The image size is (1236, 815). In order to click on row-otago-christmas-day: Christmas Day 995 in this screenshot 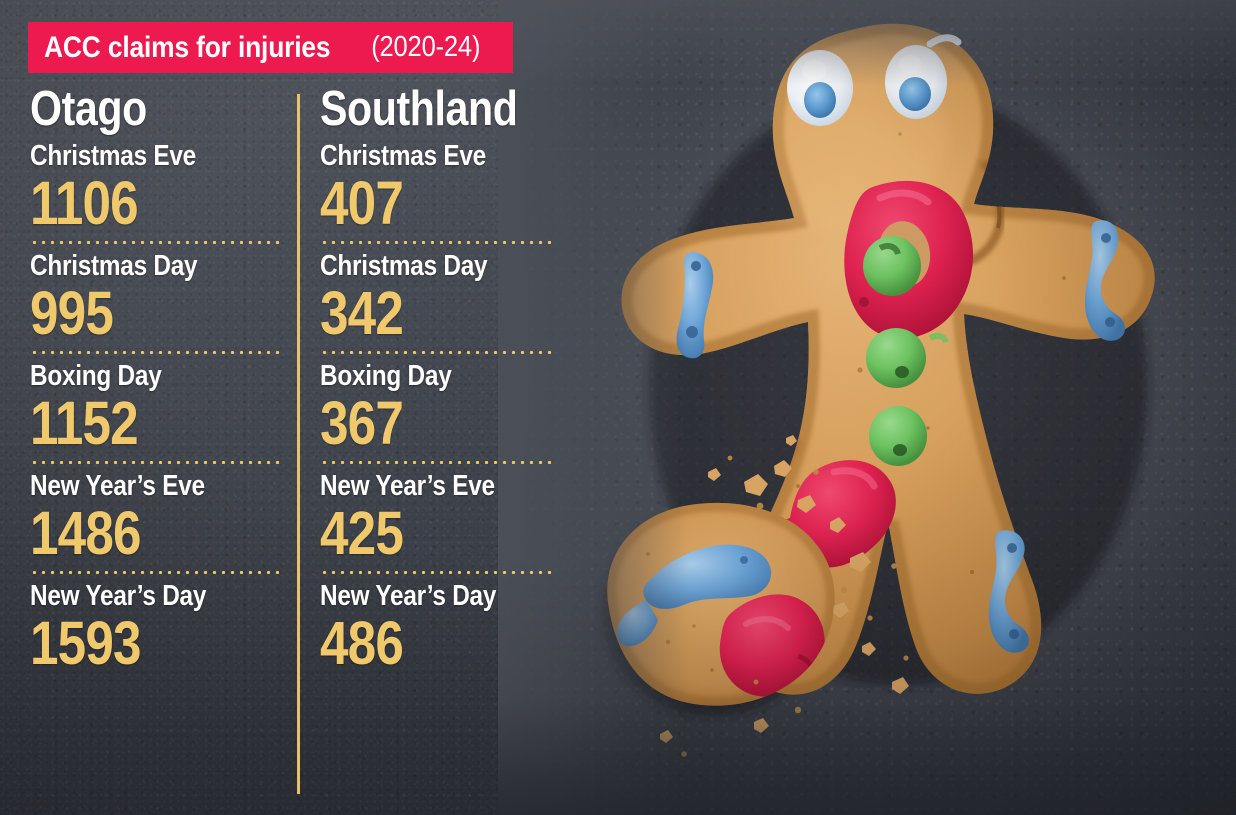, I will do `click(158, 297)`.